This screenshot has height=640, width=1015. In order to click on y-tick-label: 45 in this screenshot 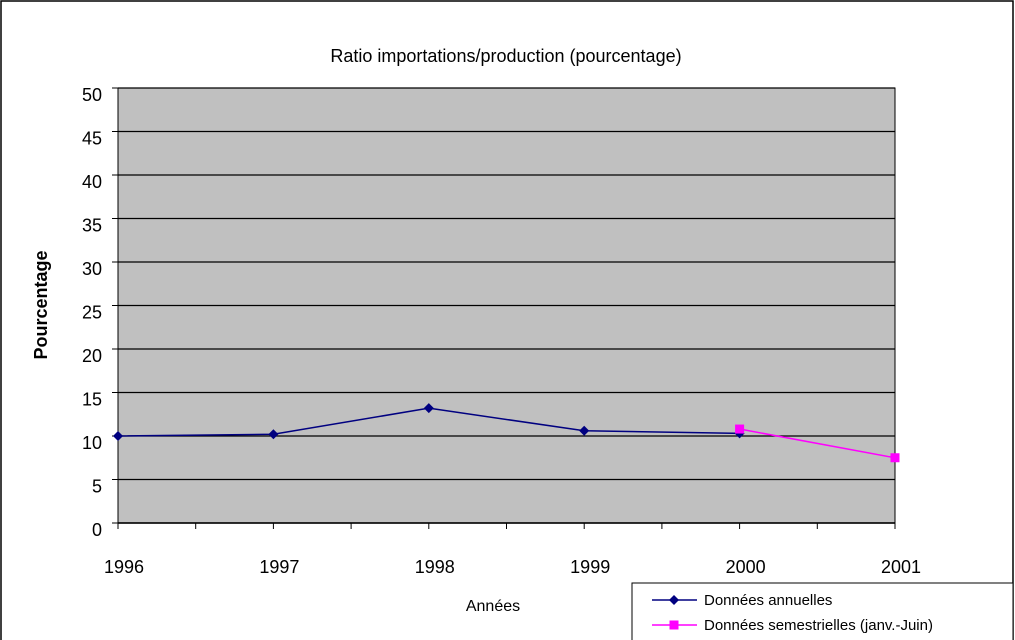, I will do `click(92, 138)`.